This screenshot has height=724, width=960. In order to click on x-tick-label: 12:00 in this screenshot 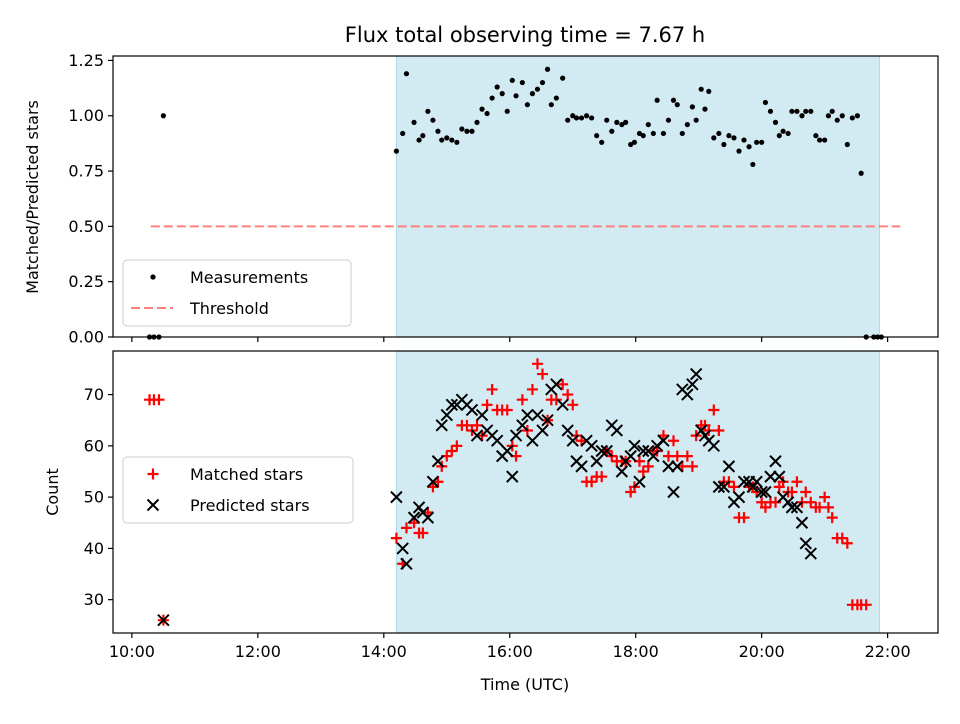, I will do `click(258, 651)`.